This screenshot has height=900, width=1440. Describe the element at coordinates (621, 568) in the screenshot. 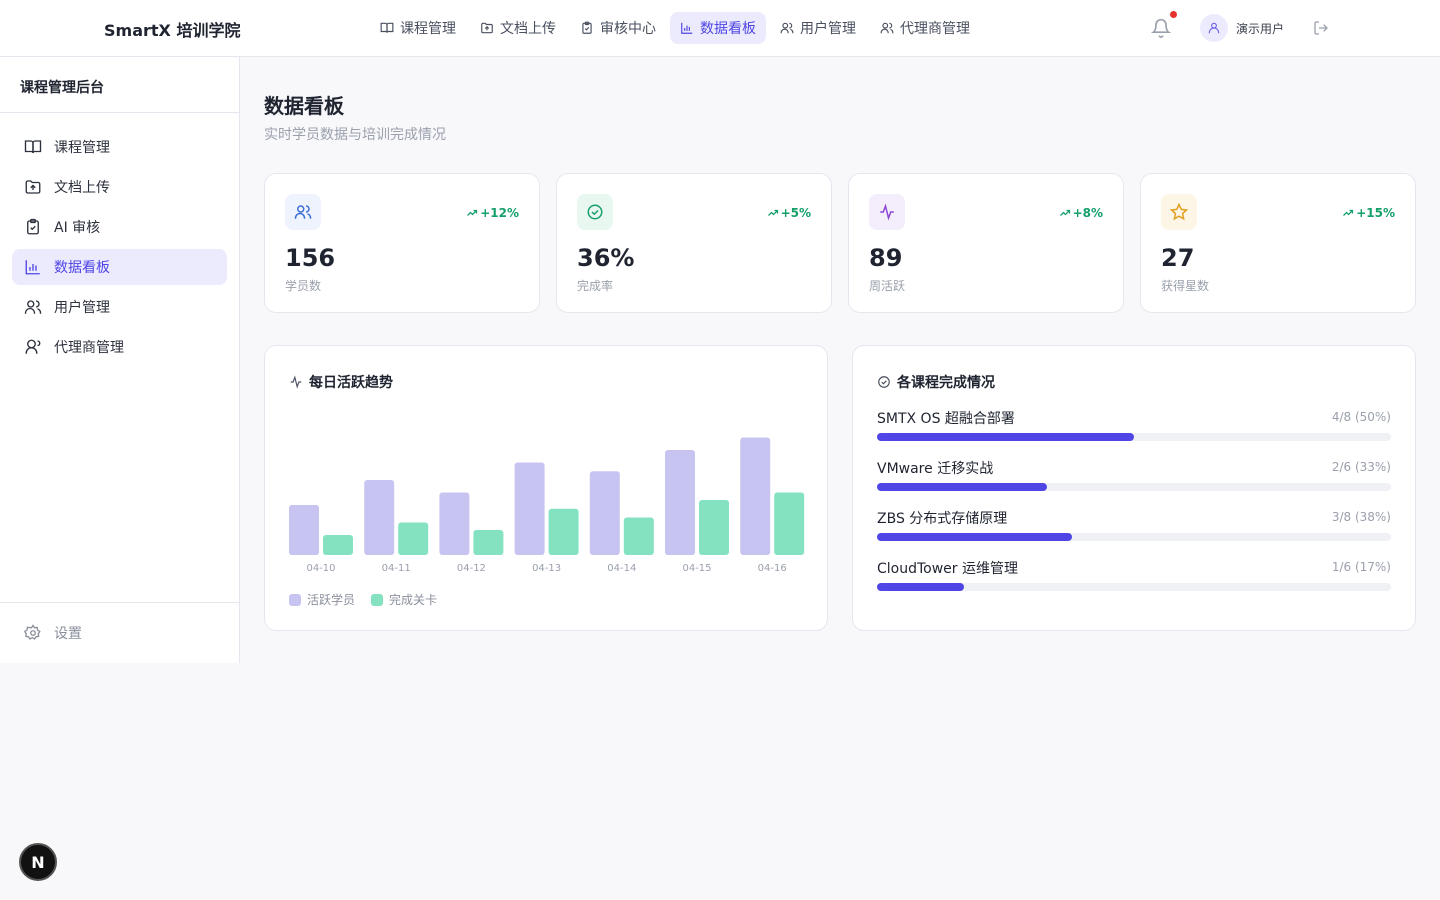

I see `x-tick-label: 04-14` at that location.